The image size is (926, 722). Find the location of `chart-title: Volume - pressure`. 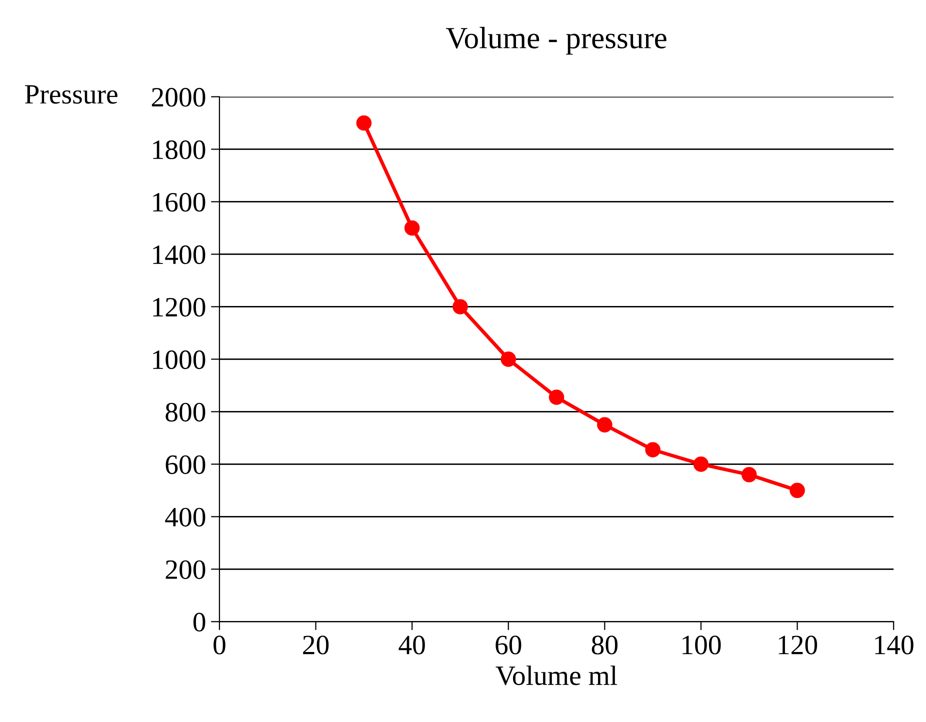

chart-title: Volume - pressure is located at coordinates (556, 40).